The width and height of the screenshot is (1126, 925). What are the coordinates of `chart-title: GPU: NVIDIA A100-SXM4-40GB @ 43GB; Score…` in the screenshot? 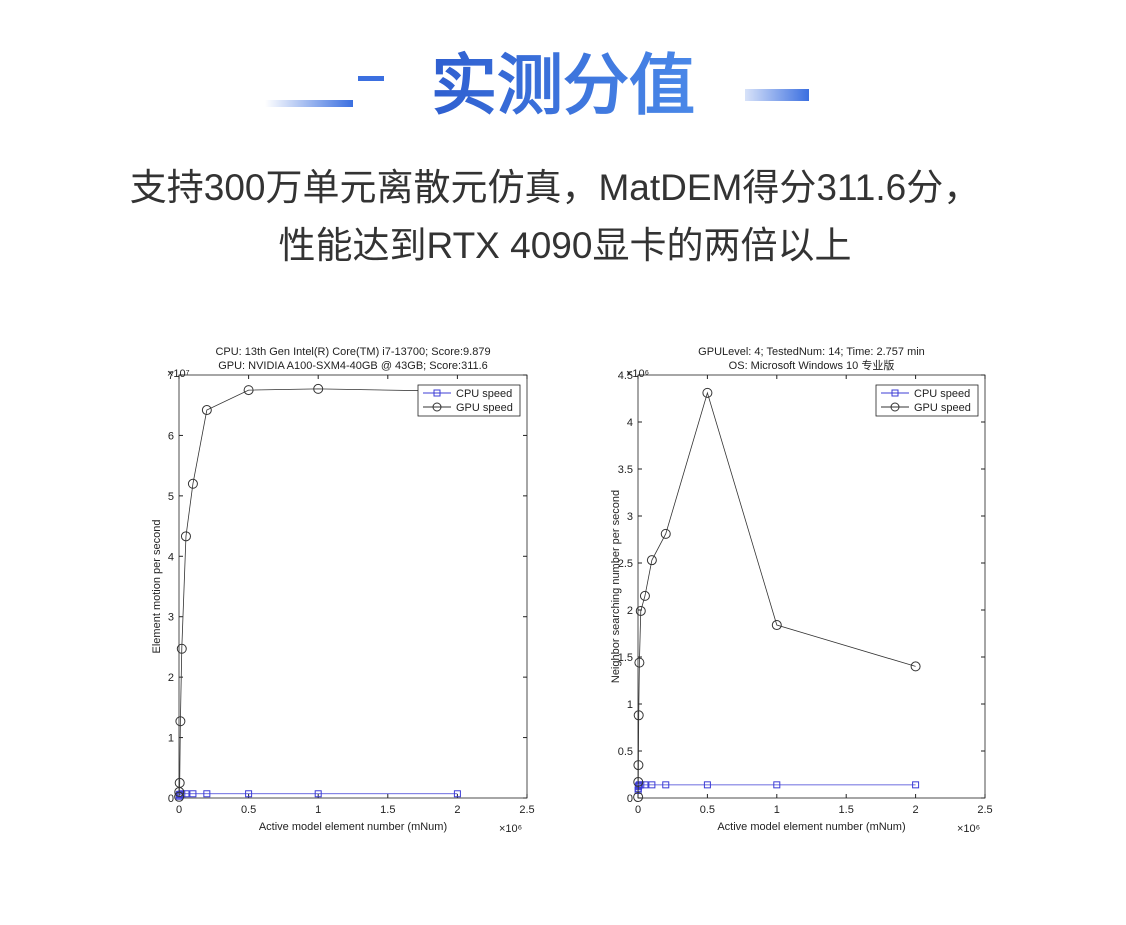 It's located at (353, 366).